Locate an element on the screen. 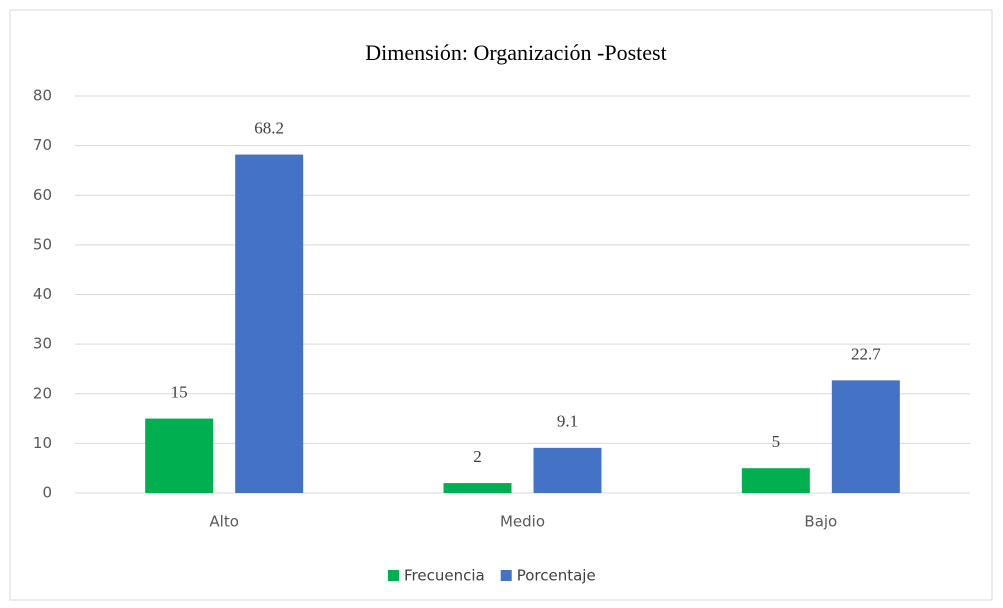 The height and width of the screenshot is (608, 1003). y-tick-label: 50 is located at coordinates (42, 244).